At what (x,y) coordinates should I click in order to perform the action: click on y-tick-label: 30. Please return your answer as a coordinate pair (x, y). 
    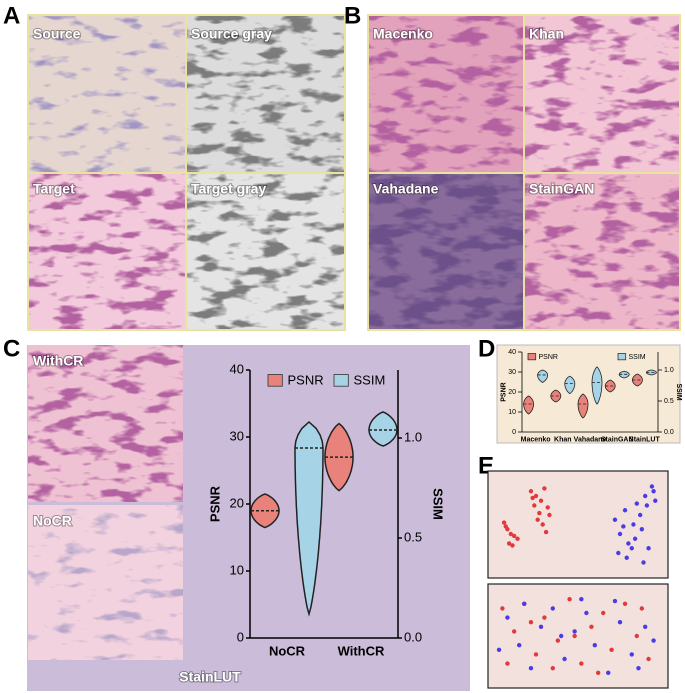
    Looking at the image, I should click on (237, 435).